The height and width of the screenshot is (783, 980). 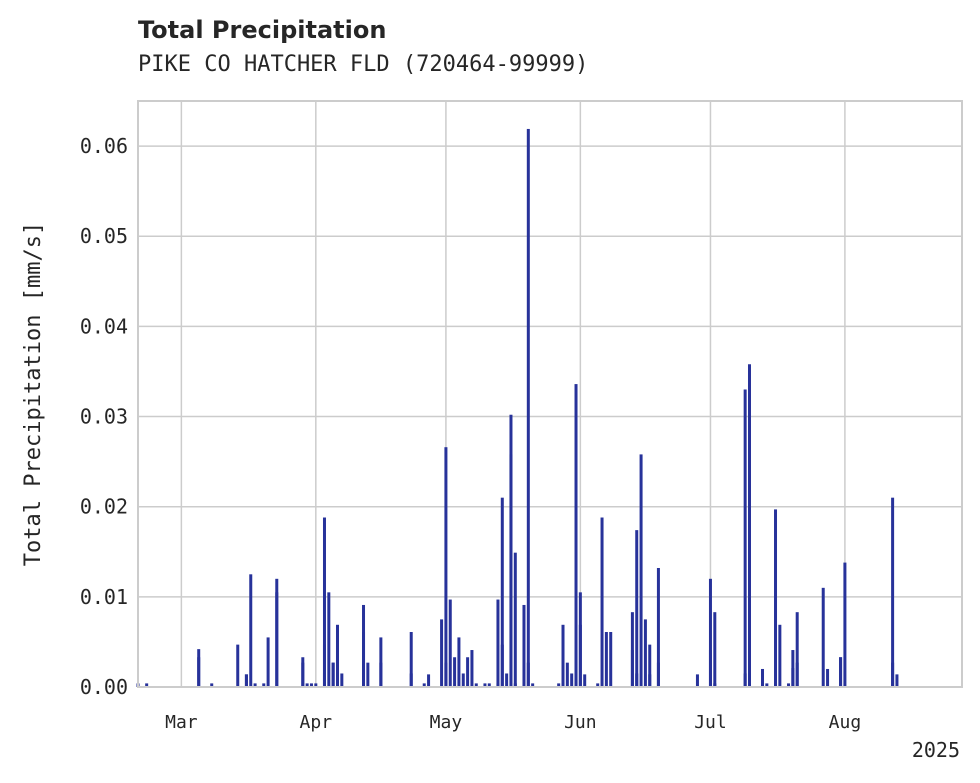 What do you see at coordinates (33, 394) in the screenshot?
I see `y-axis-label: Total Precipitation [mm/s]` at bounding box center [33, 394].